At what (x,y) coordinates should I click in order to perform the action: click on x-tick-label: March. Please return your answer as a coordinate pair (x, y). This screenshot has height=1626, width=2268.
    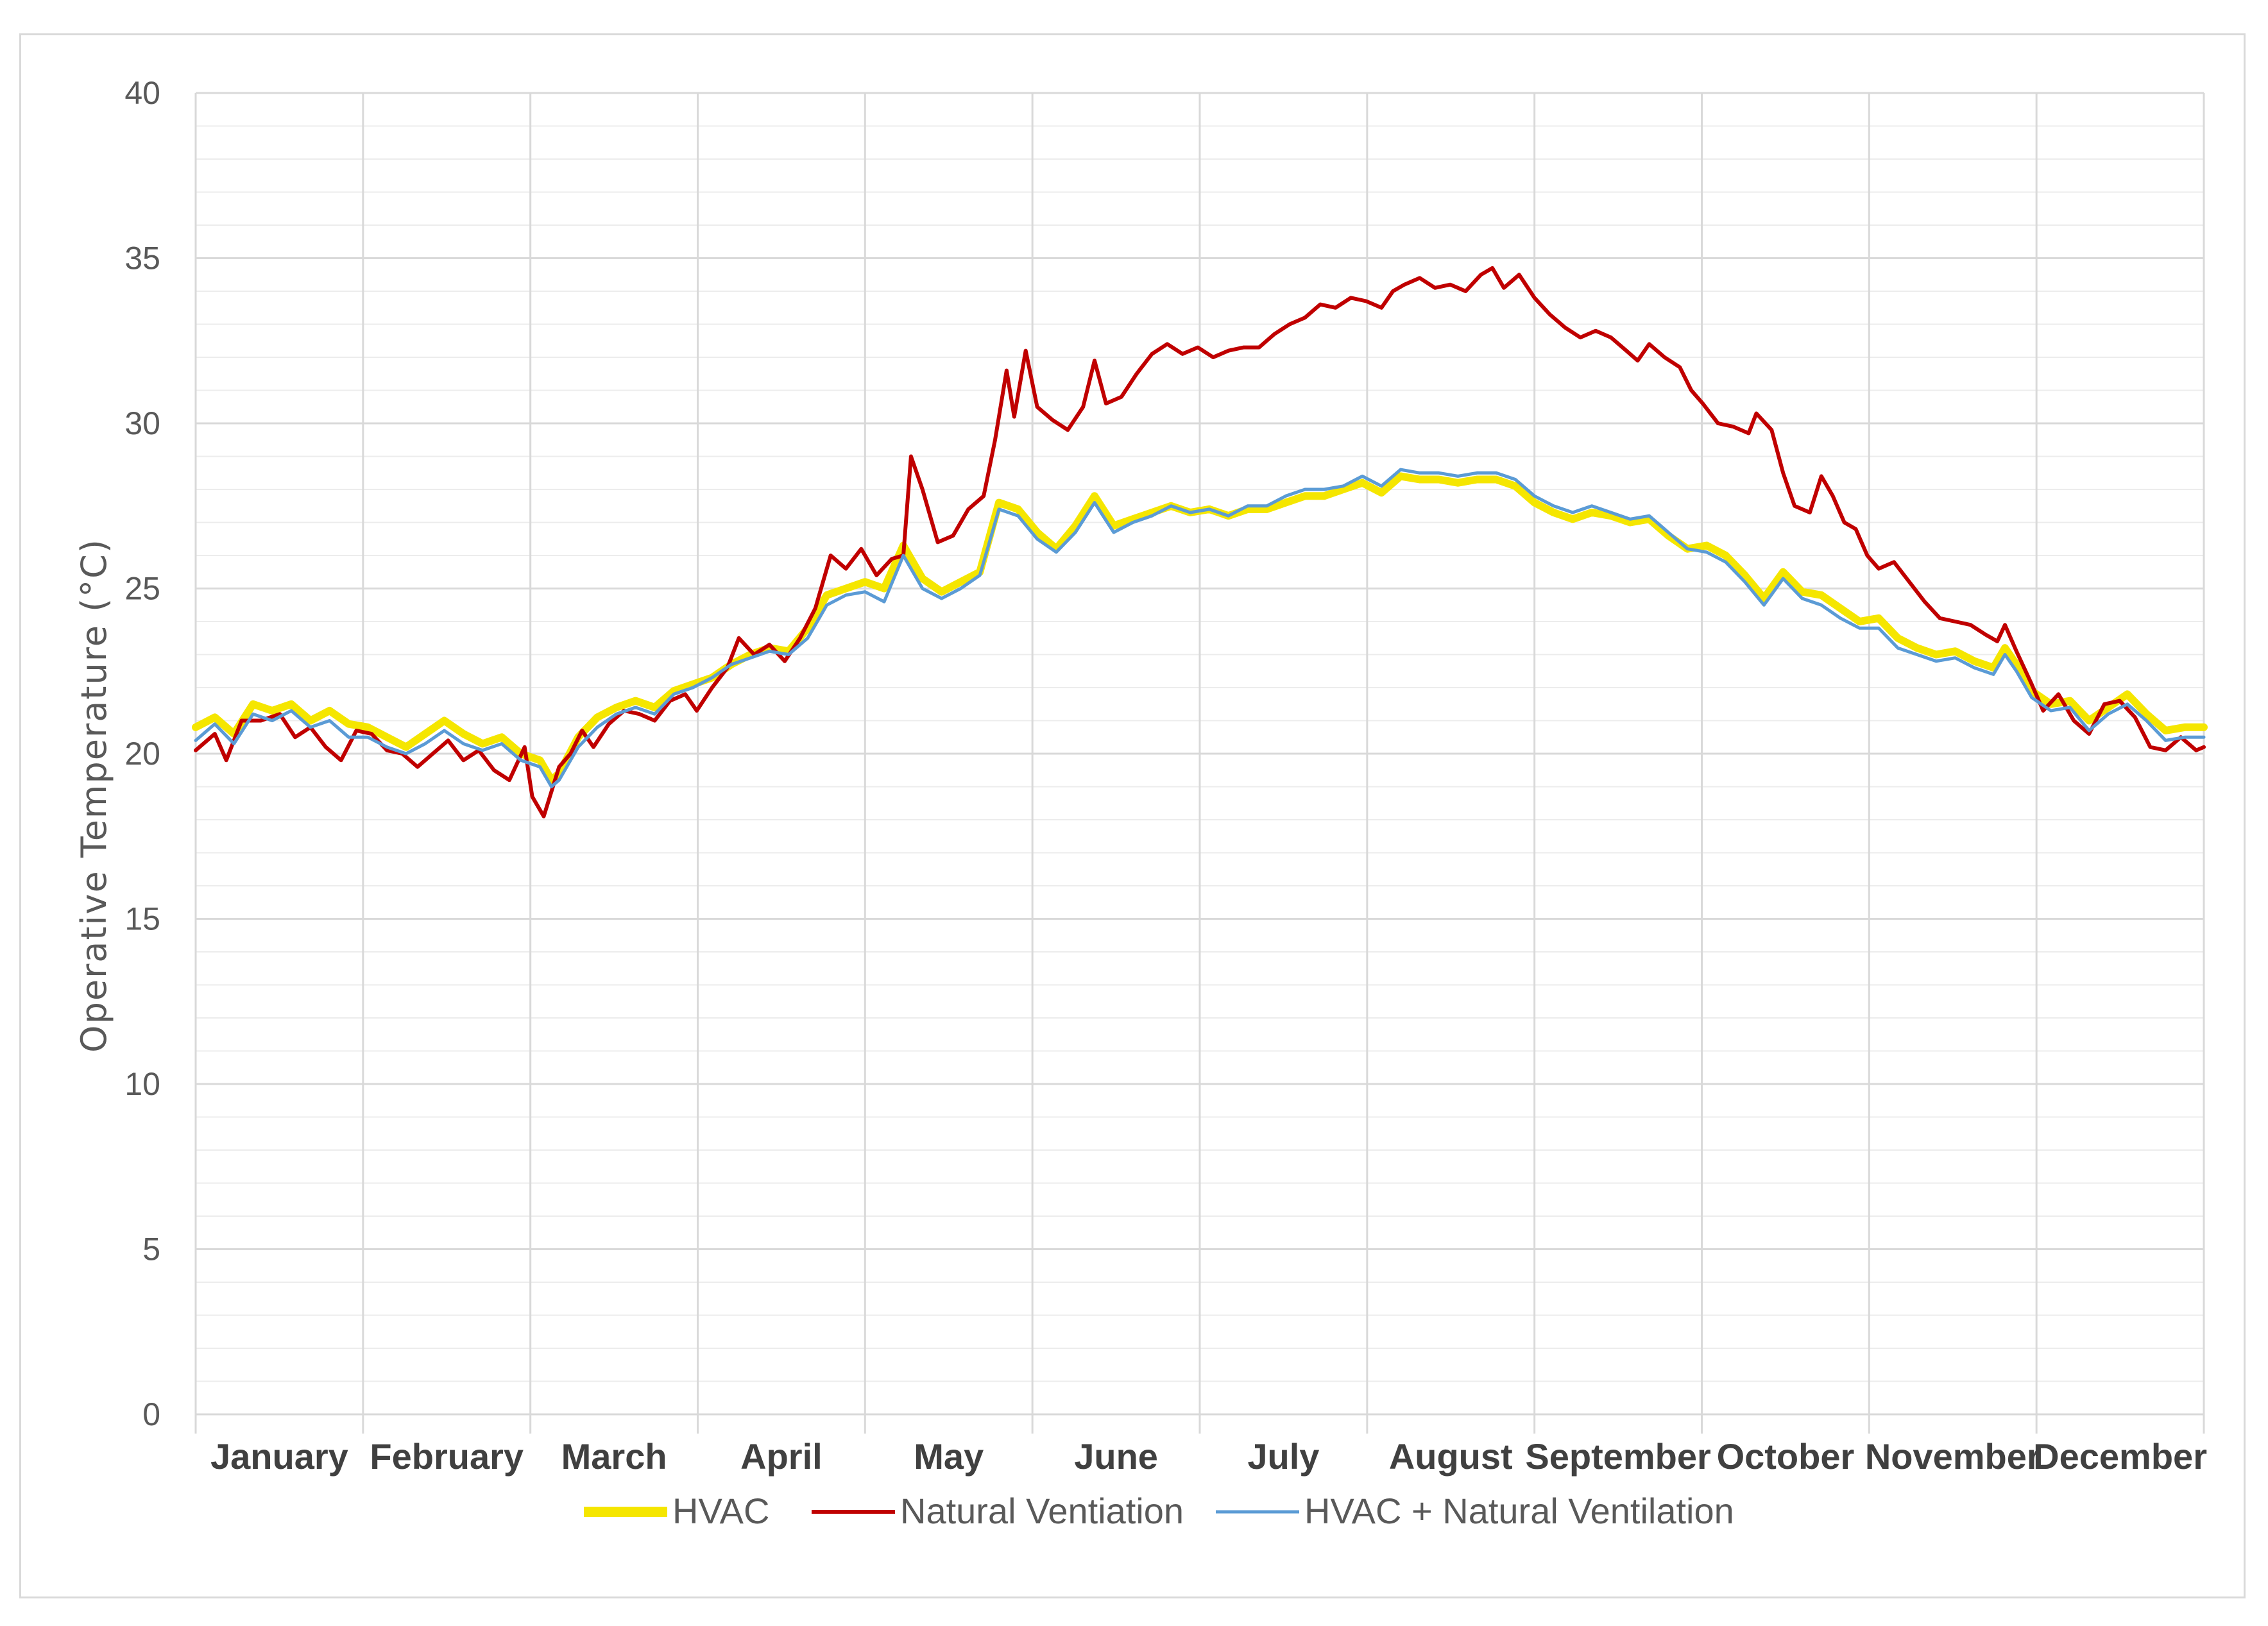
    Looking at the image, I should click on (614, 1456).